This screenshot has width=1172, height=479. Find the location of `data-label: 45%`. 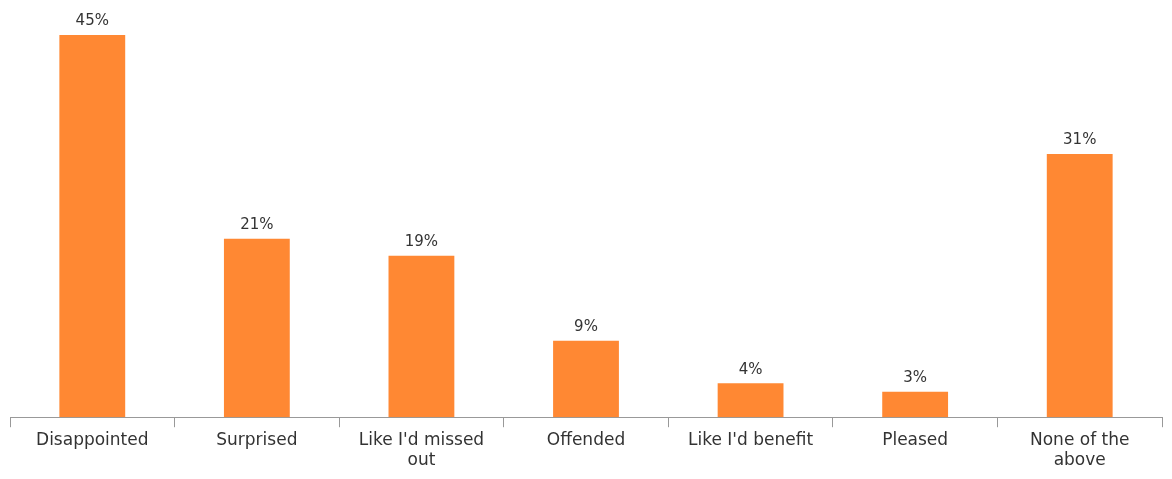

data-label: 45% is located at coordinates (92, 20).